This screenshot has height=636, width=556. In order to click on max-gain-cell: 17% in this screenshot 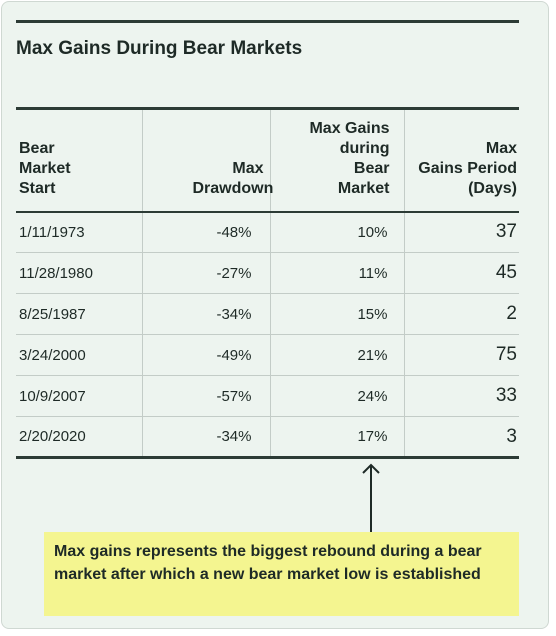, I will do `click(337, 437)`.